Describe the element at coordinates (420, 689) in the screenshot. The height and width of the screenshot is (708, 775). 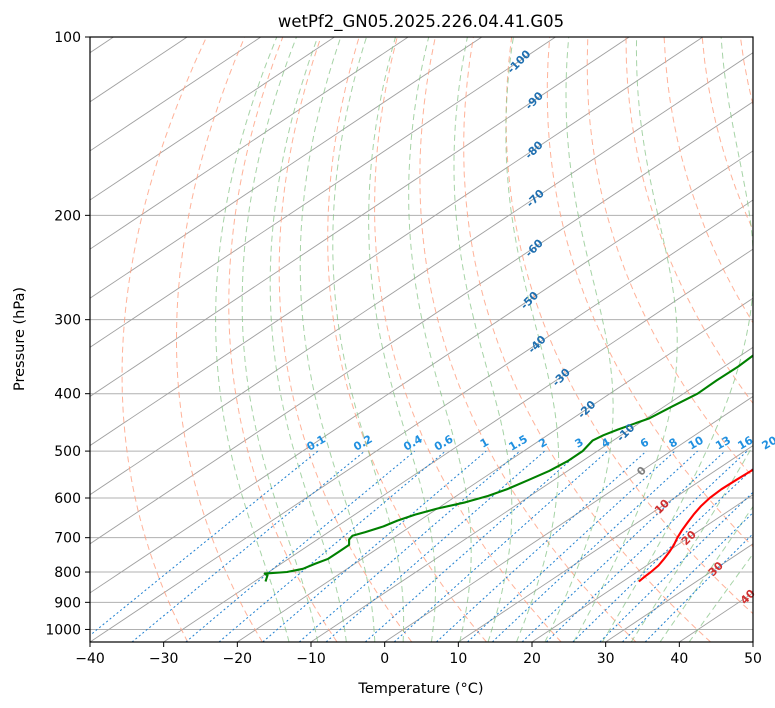
I see `x-axis-title: Temperature (°C)` at that location.